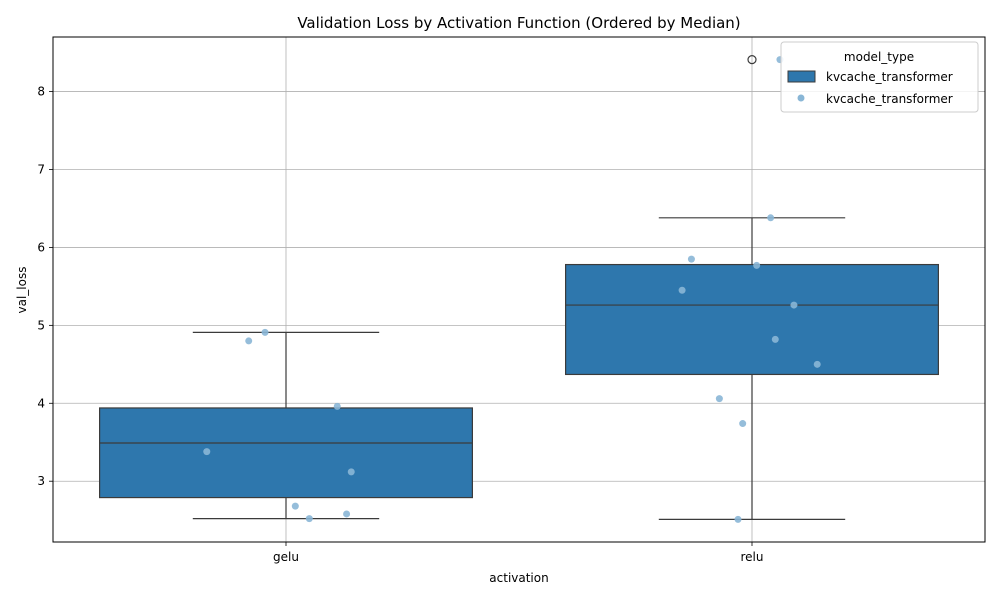  I want to click on x-axis-ticks: gelu relu, so click(518, 553).